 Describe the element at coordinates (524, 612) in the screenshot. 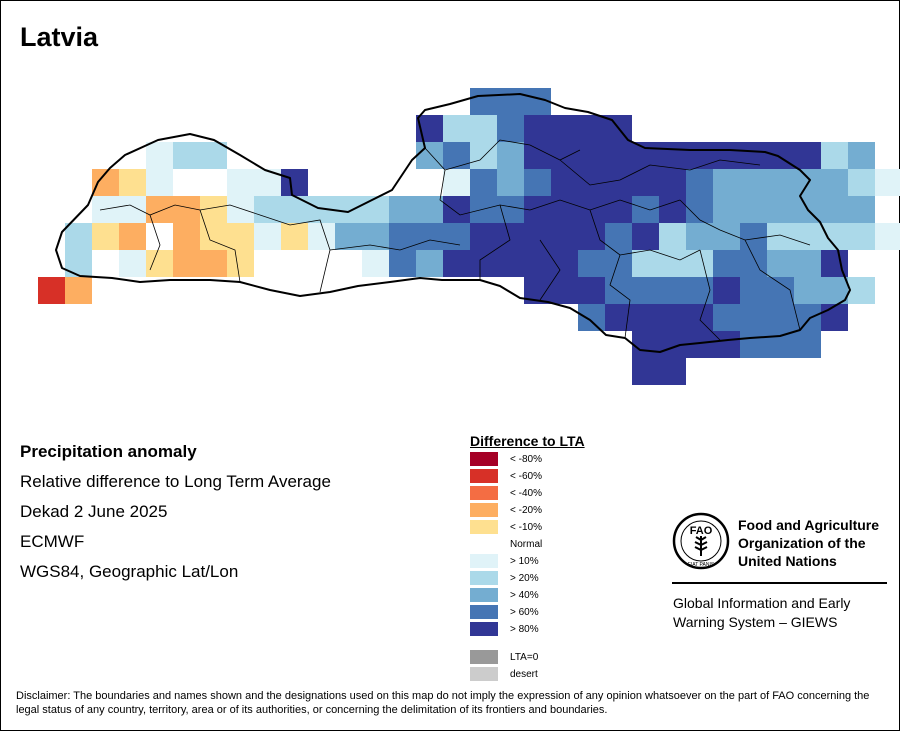

I see `legend-label: > 60%` at that location.